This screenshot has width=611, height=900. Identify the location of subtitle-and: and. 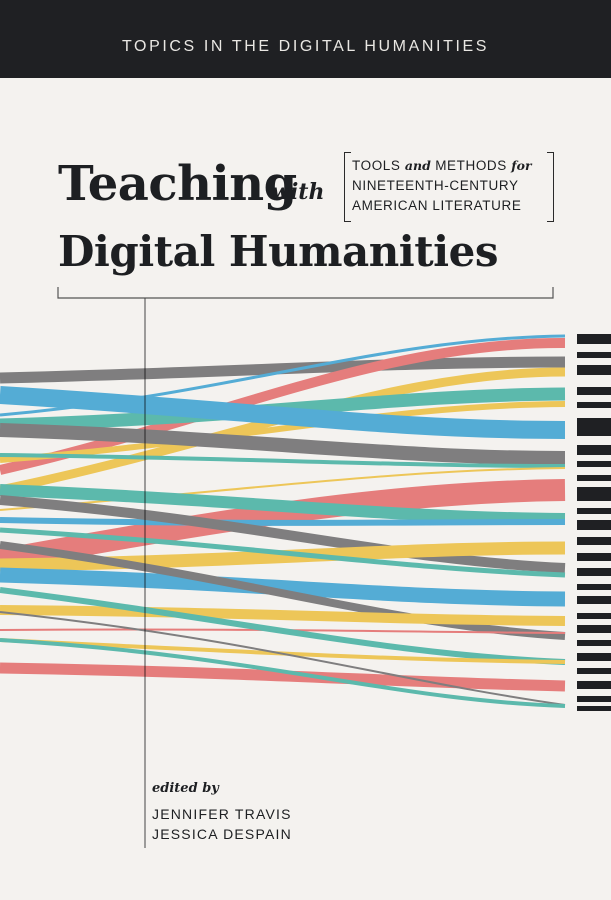
(417, 165).